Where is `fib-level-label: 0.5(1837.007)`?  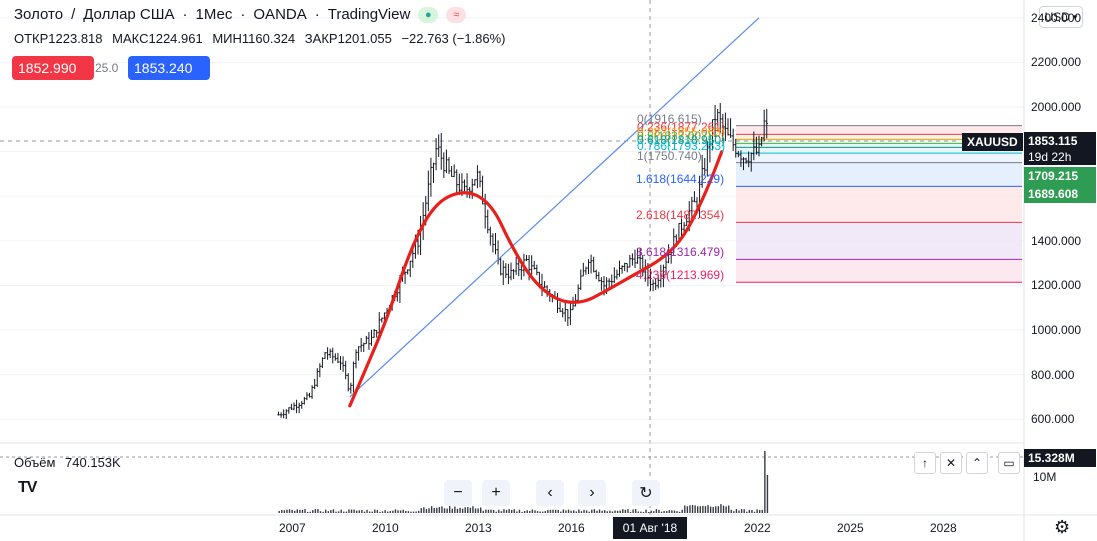
fib-level-label: 0.5(1837.007) is located at coordinates (674, 136).